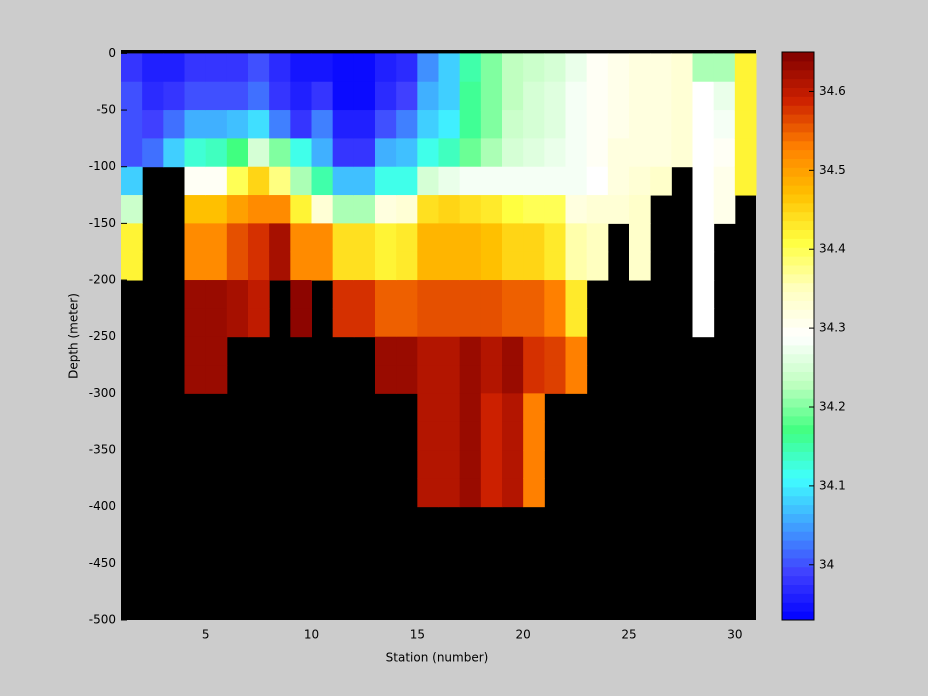  What do you see at coordinates (311, 635) in the screenshot?
I see `x-tick-label: 10` at bounding box center [311, 635].